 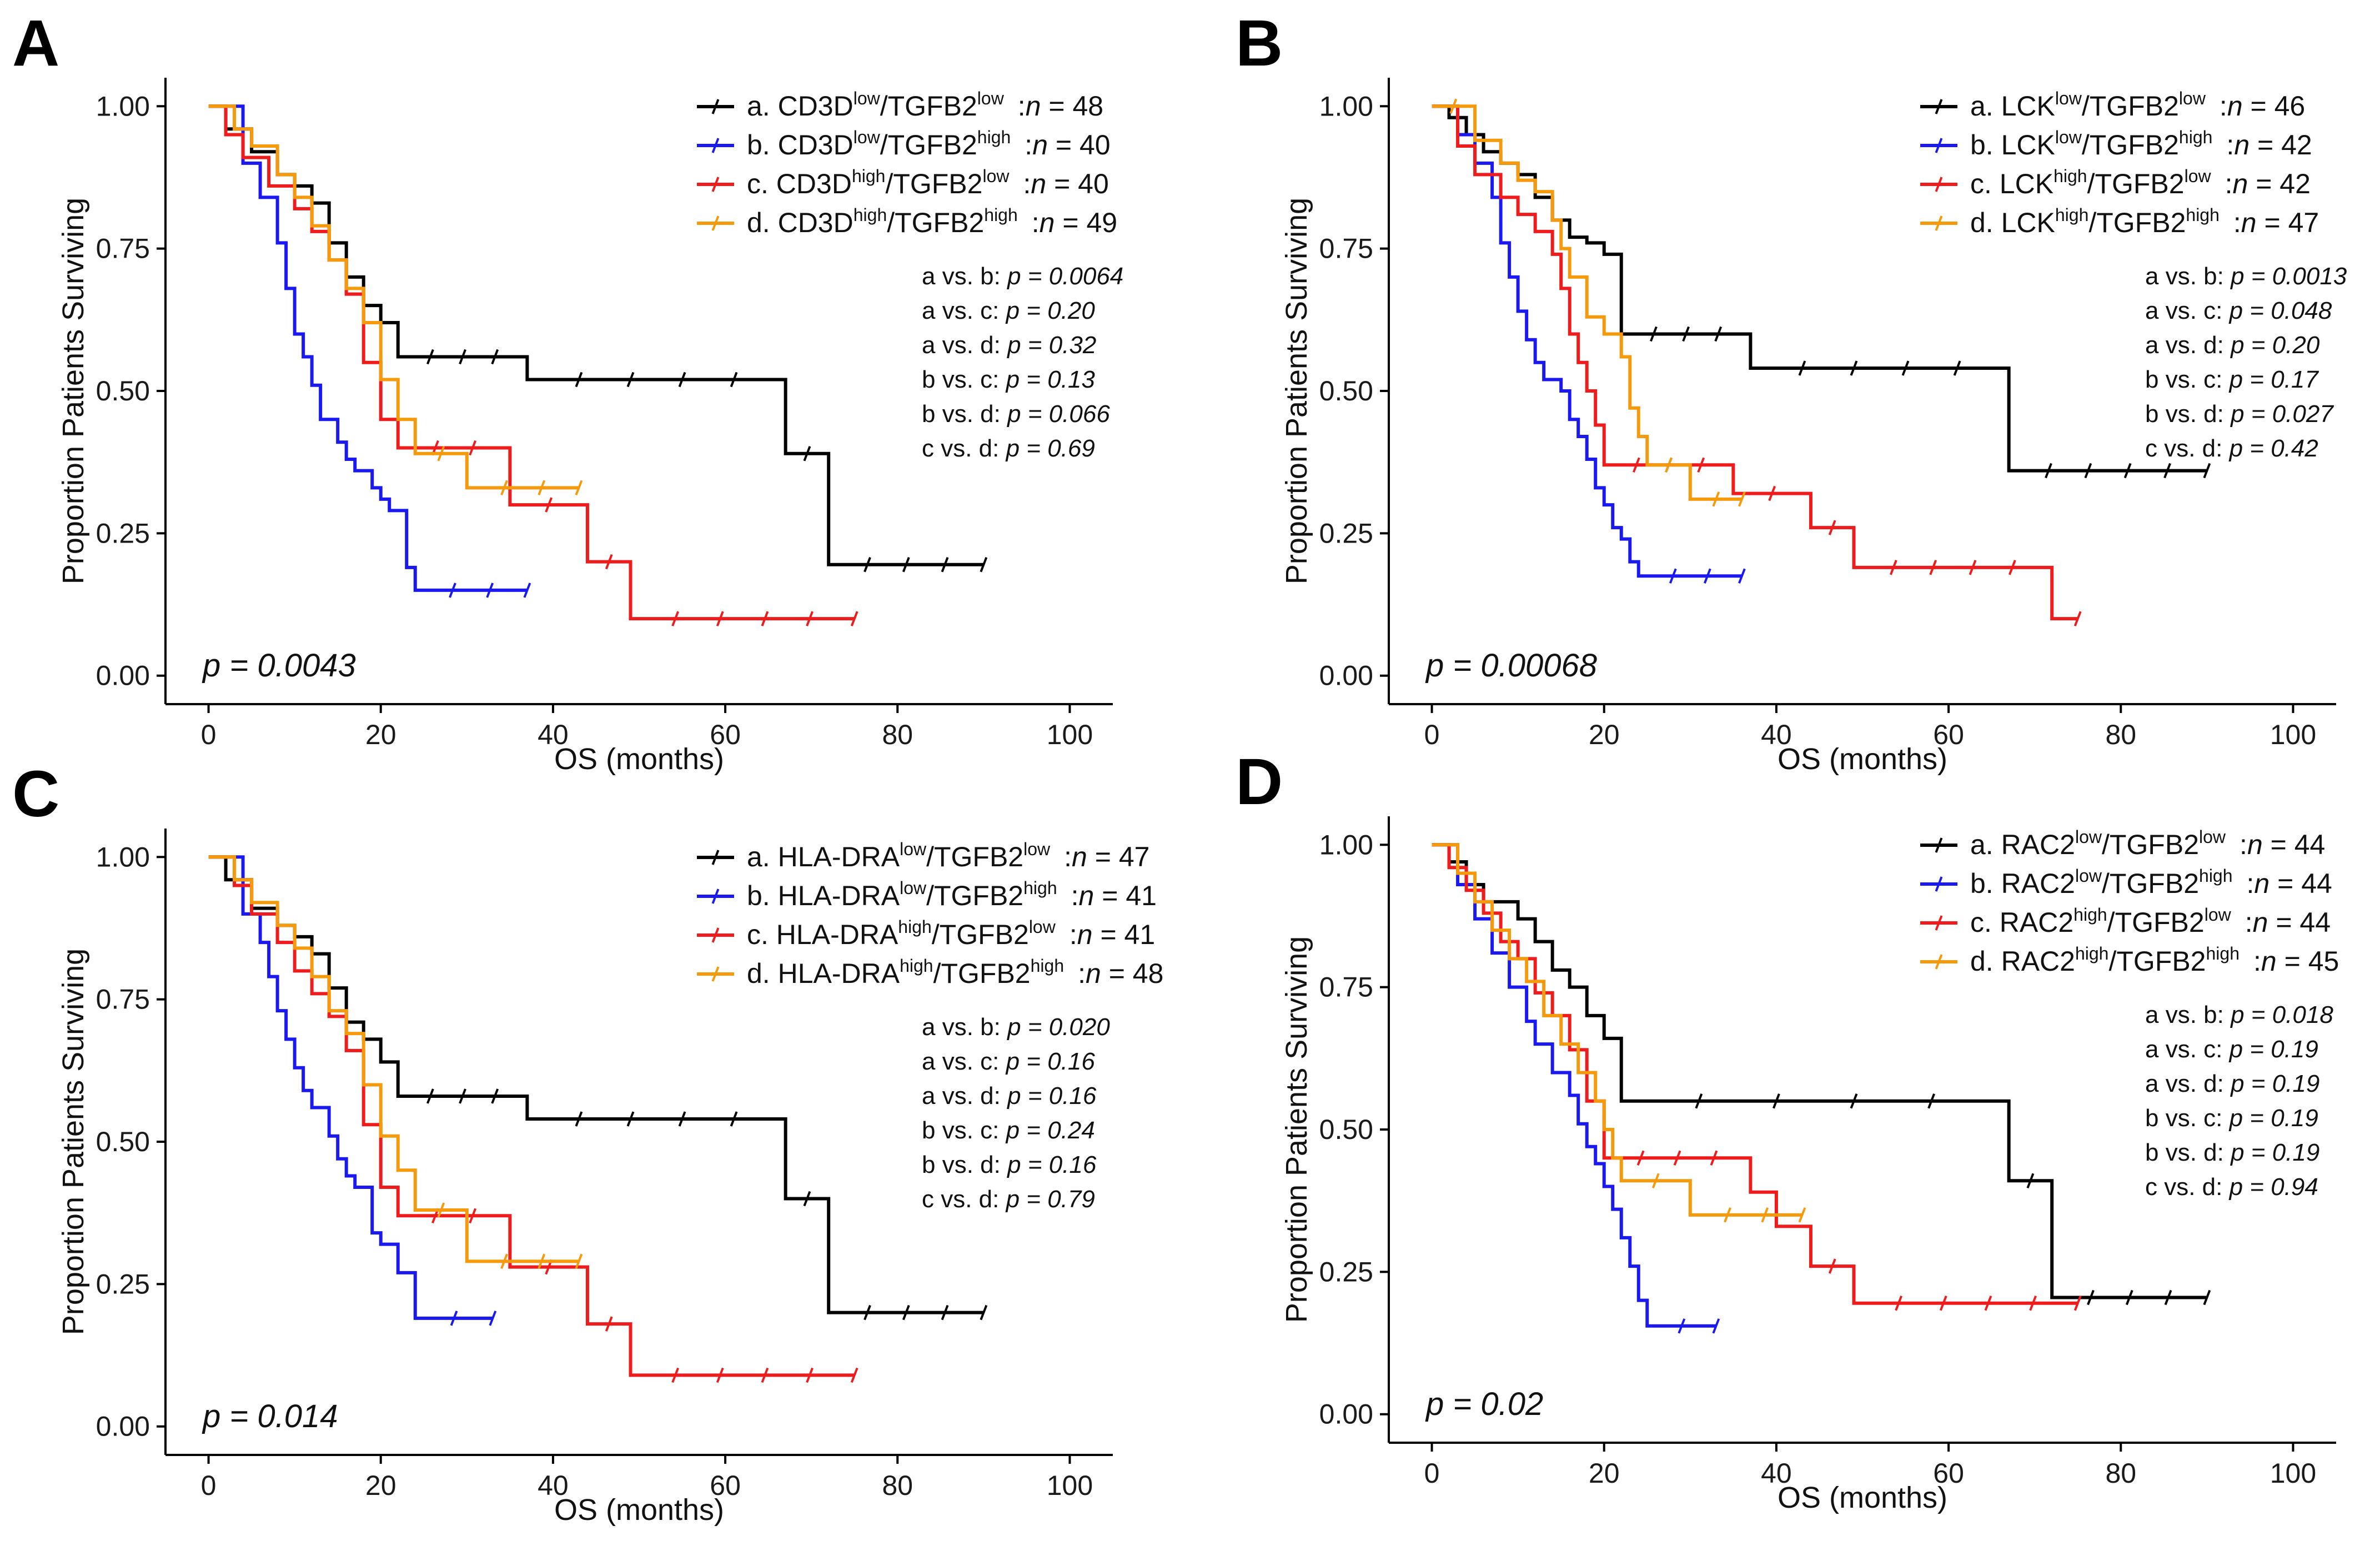 I want to click on legend-label-d: d. LCKhigh/TGFB2high :n = 47, so click(x=2144, y=221).